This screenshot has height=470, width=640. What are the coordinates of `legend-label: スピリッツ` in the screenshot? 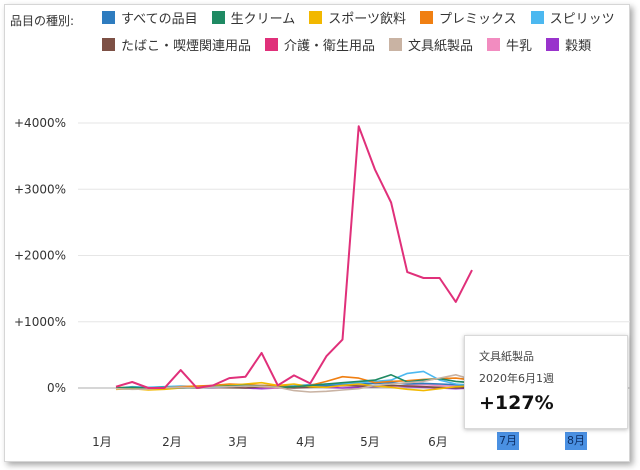 It's located at (582, 19).